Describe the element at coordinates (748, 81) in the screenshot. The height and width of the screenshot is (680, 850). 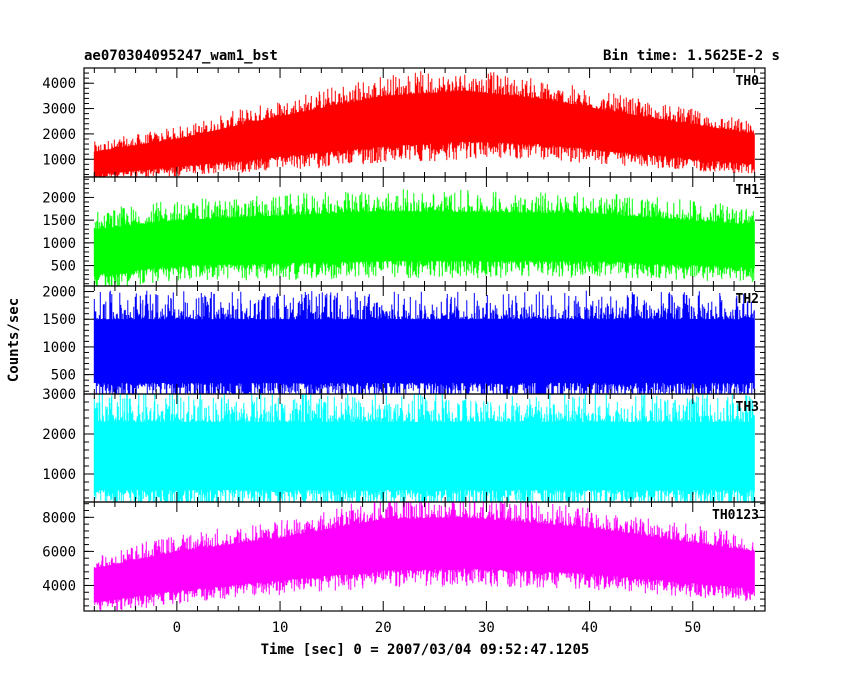
I see `panel-label-th0: TH0` at that location.